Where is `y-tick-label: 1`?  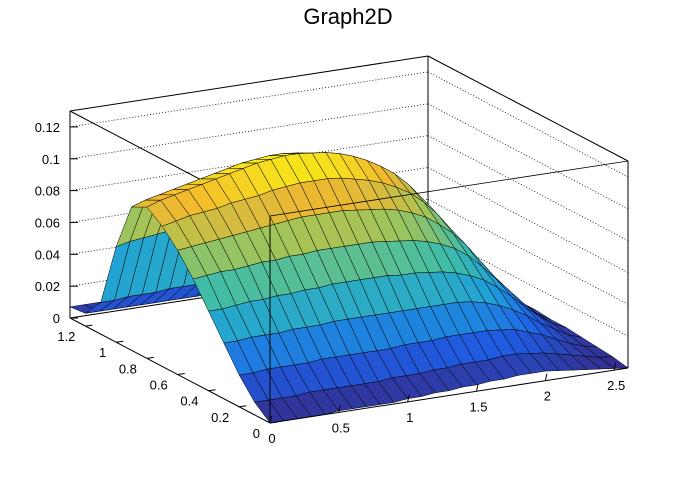
y-tick-label: 1 is located at coordinates (102, 352).